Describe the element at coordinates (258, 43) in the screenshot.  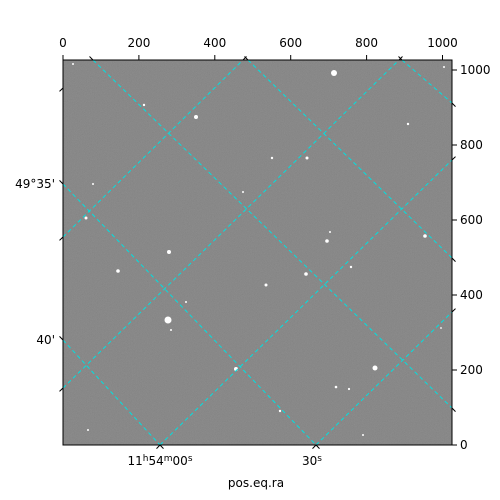
I see `top-axis-labels: 0 200 400 600 800 1000` at that location.